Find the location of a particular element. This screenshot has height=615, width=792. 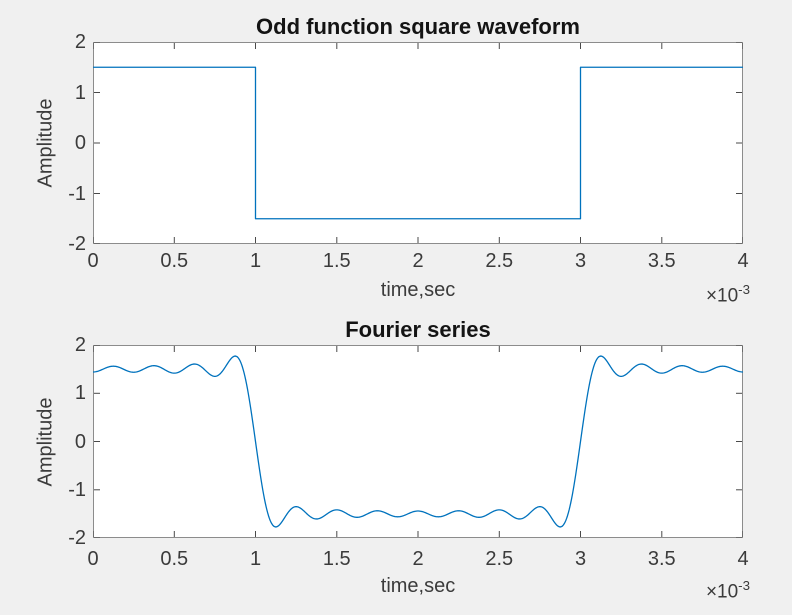

subplot1-ytick-labels: -2 -1 0 1 2 is located at coordinates (43, 143).